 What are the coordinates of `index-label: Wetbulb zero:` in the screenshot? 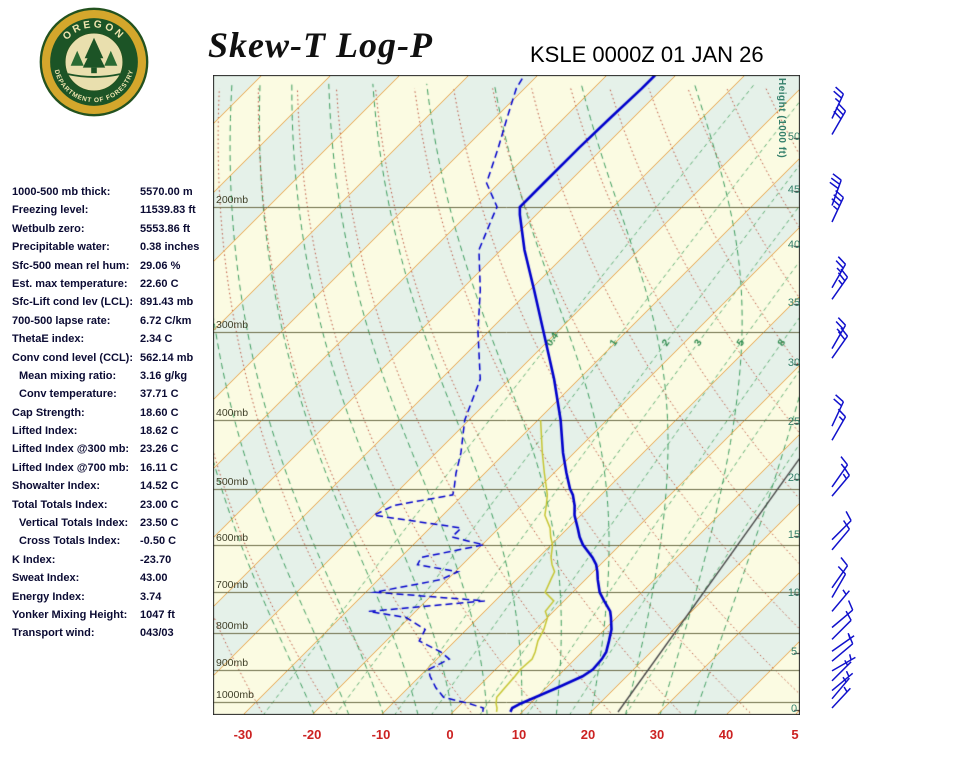 It's located at (48, 228).